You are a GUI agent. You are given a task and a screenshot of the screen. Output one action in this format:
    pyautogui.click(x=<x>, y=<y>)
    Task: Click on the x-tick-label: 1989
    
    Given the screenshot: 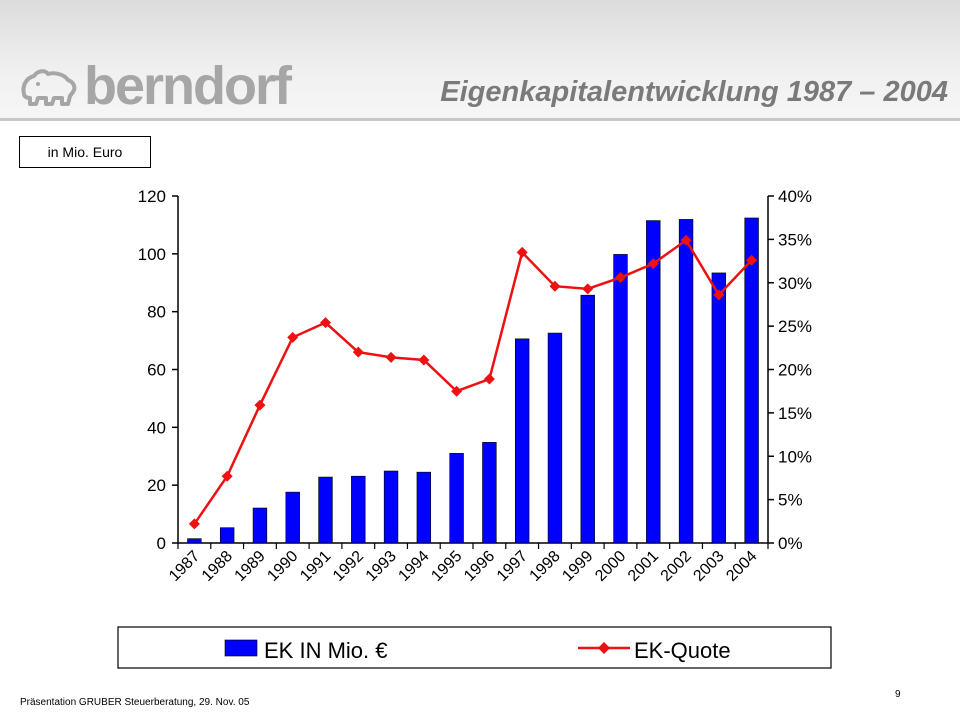 What is the action you would take?
    pyautogui.click(x=250, y=566)
    